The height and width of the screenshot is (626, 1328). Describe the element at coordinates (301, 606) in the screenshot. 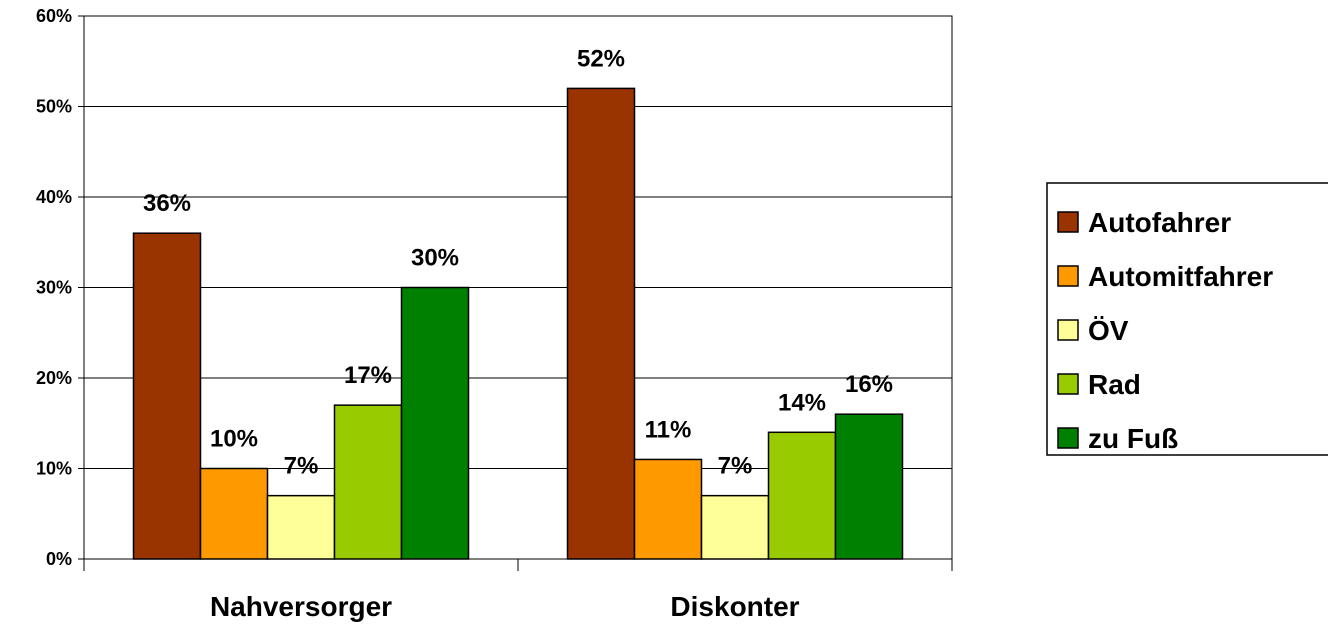

I see `category-label: Nahversorger` at that location.